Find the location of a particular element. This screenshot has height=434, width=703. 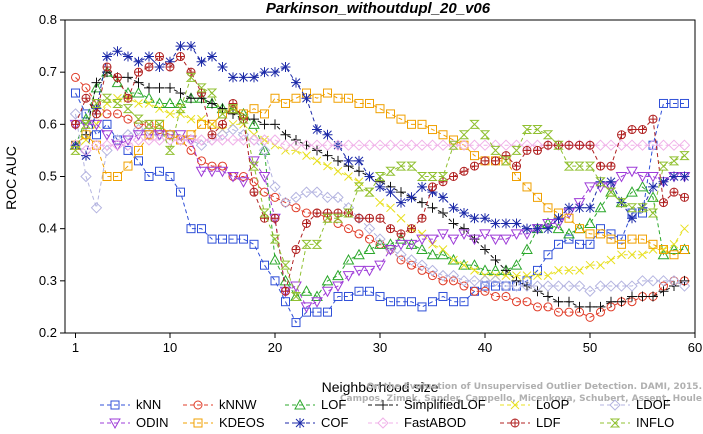

legend-marker-ldf is located at coordinates (515, 423).